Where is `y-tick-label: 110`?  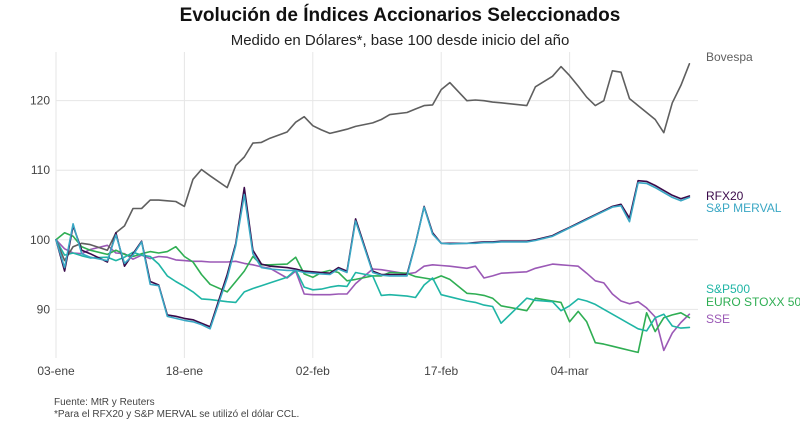
y-tick-label: 110 is located at coordinates (40, 170).